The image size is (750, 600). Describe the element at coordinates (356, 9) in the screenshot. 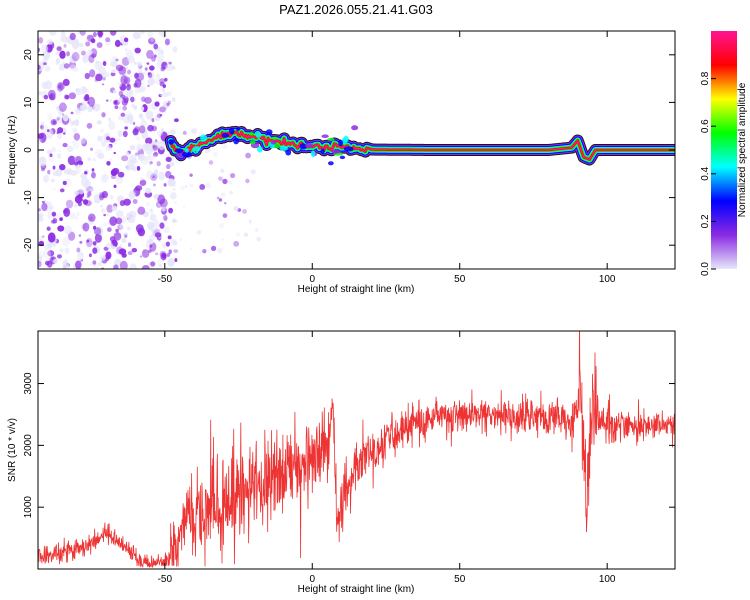

I see `figure-title: PAZ1.2026.055.21.41.G03` at that location.